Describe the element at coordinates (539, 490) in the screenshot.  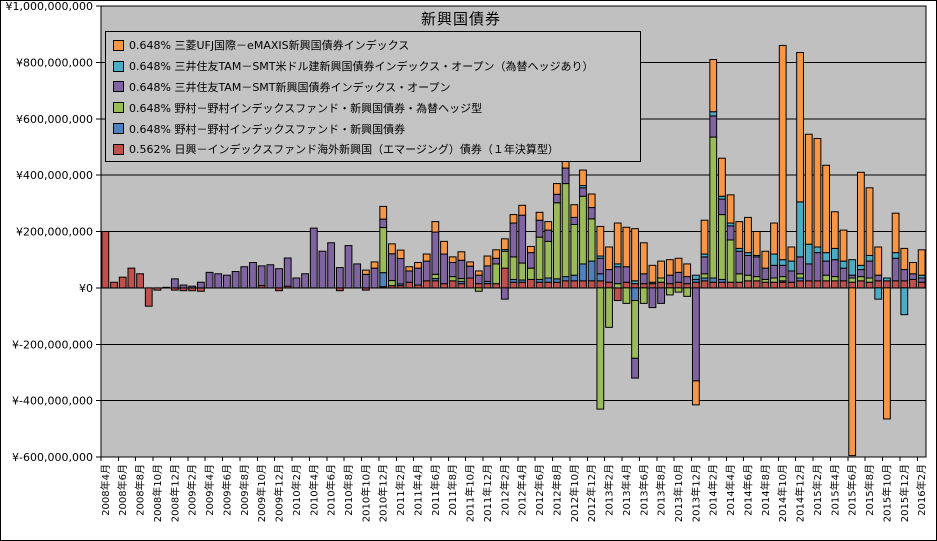
I see `x-tick-label: 2012年6月` at that location.